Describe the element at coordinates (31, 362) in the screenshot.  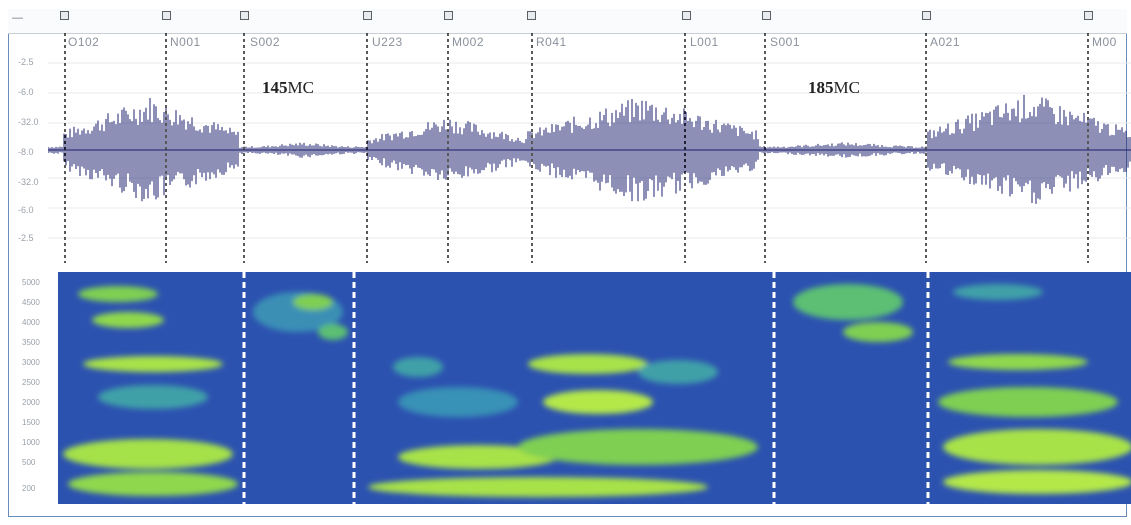
I see `spectrogram-tick: 3000` at that location.